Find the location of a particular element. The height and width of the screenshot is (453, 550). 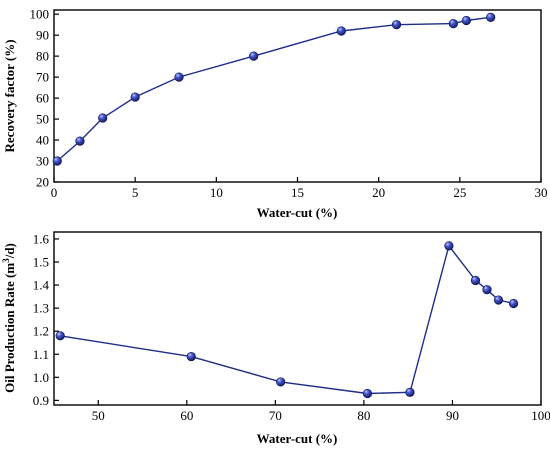

y-tick-label: 40 is located at coordinates (42, 140).